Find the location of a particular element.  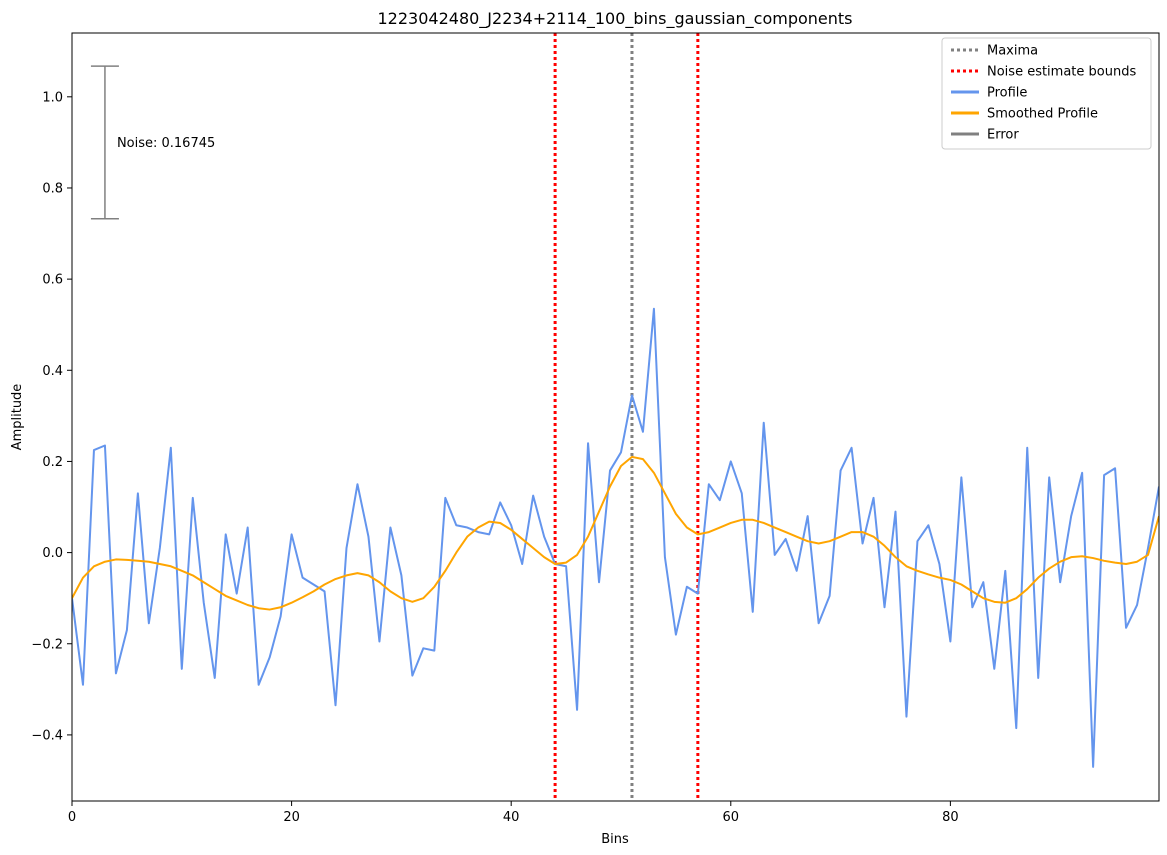

error-bar-group: Noise: 0.16745 is located at coordinates (152, 142).